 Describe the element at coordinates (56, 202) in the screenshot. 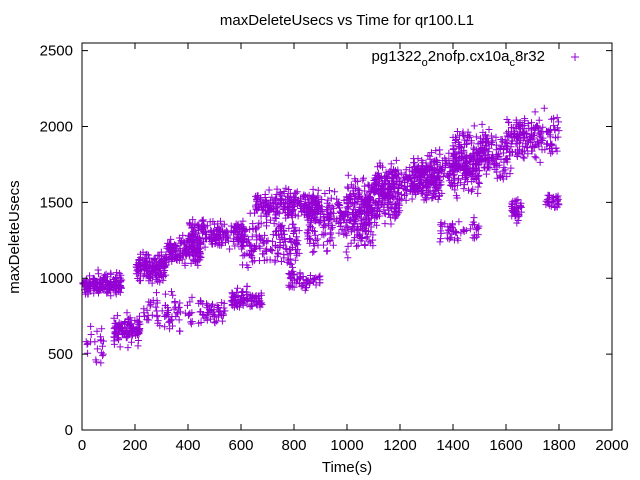

I see `y-tick-label: 1500` at that location.